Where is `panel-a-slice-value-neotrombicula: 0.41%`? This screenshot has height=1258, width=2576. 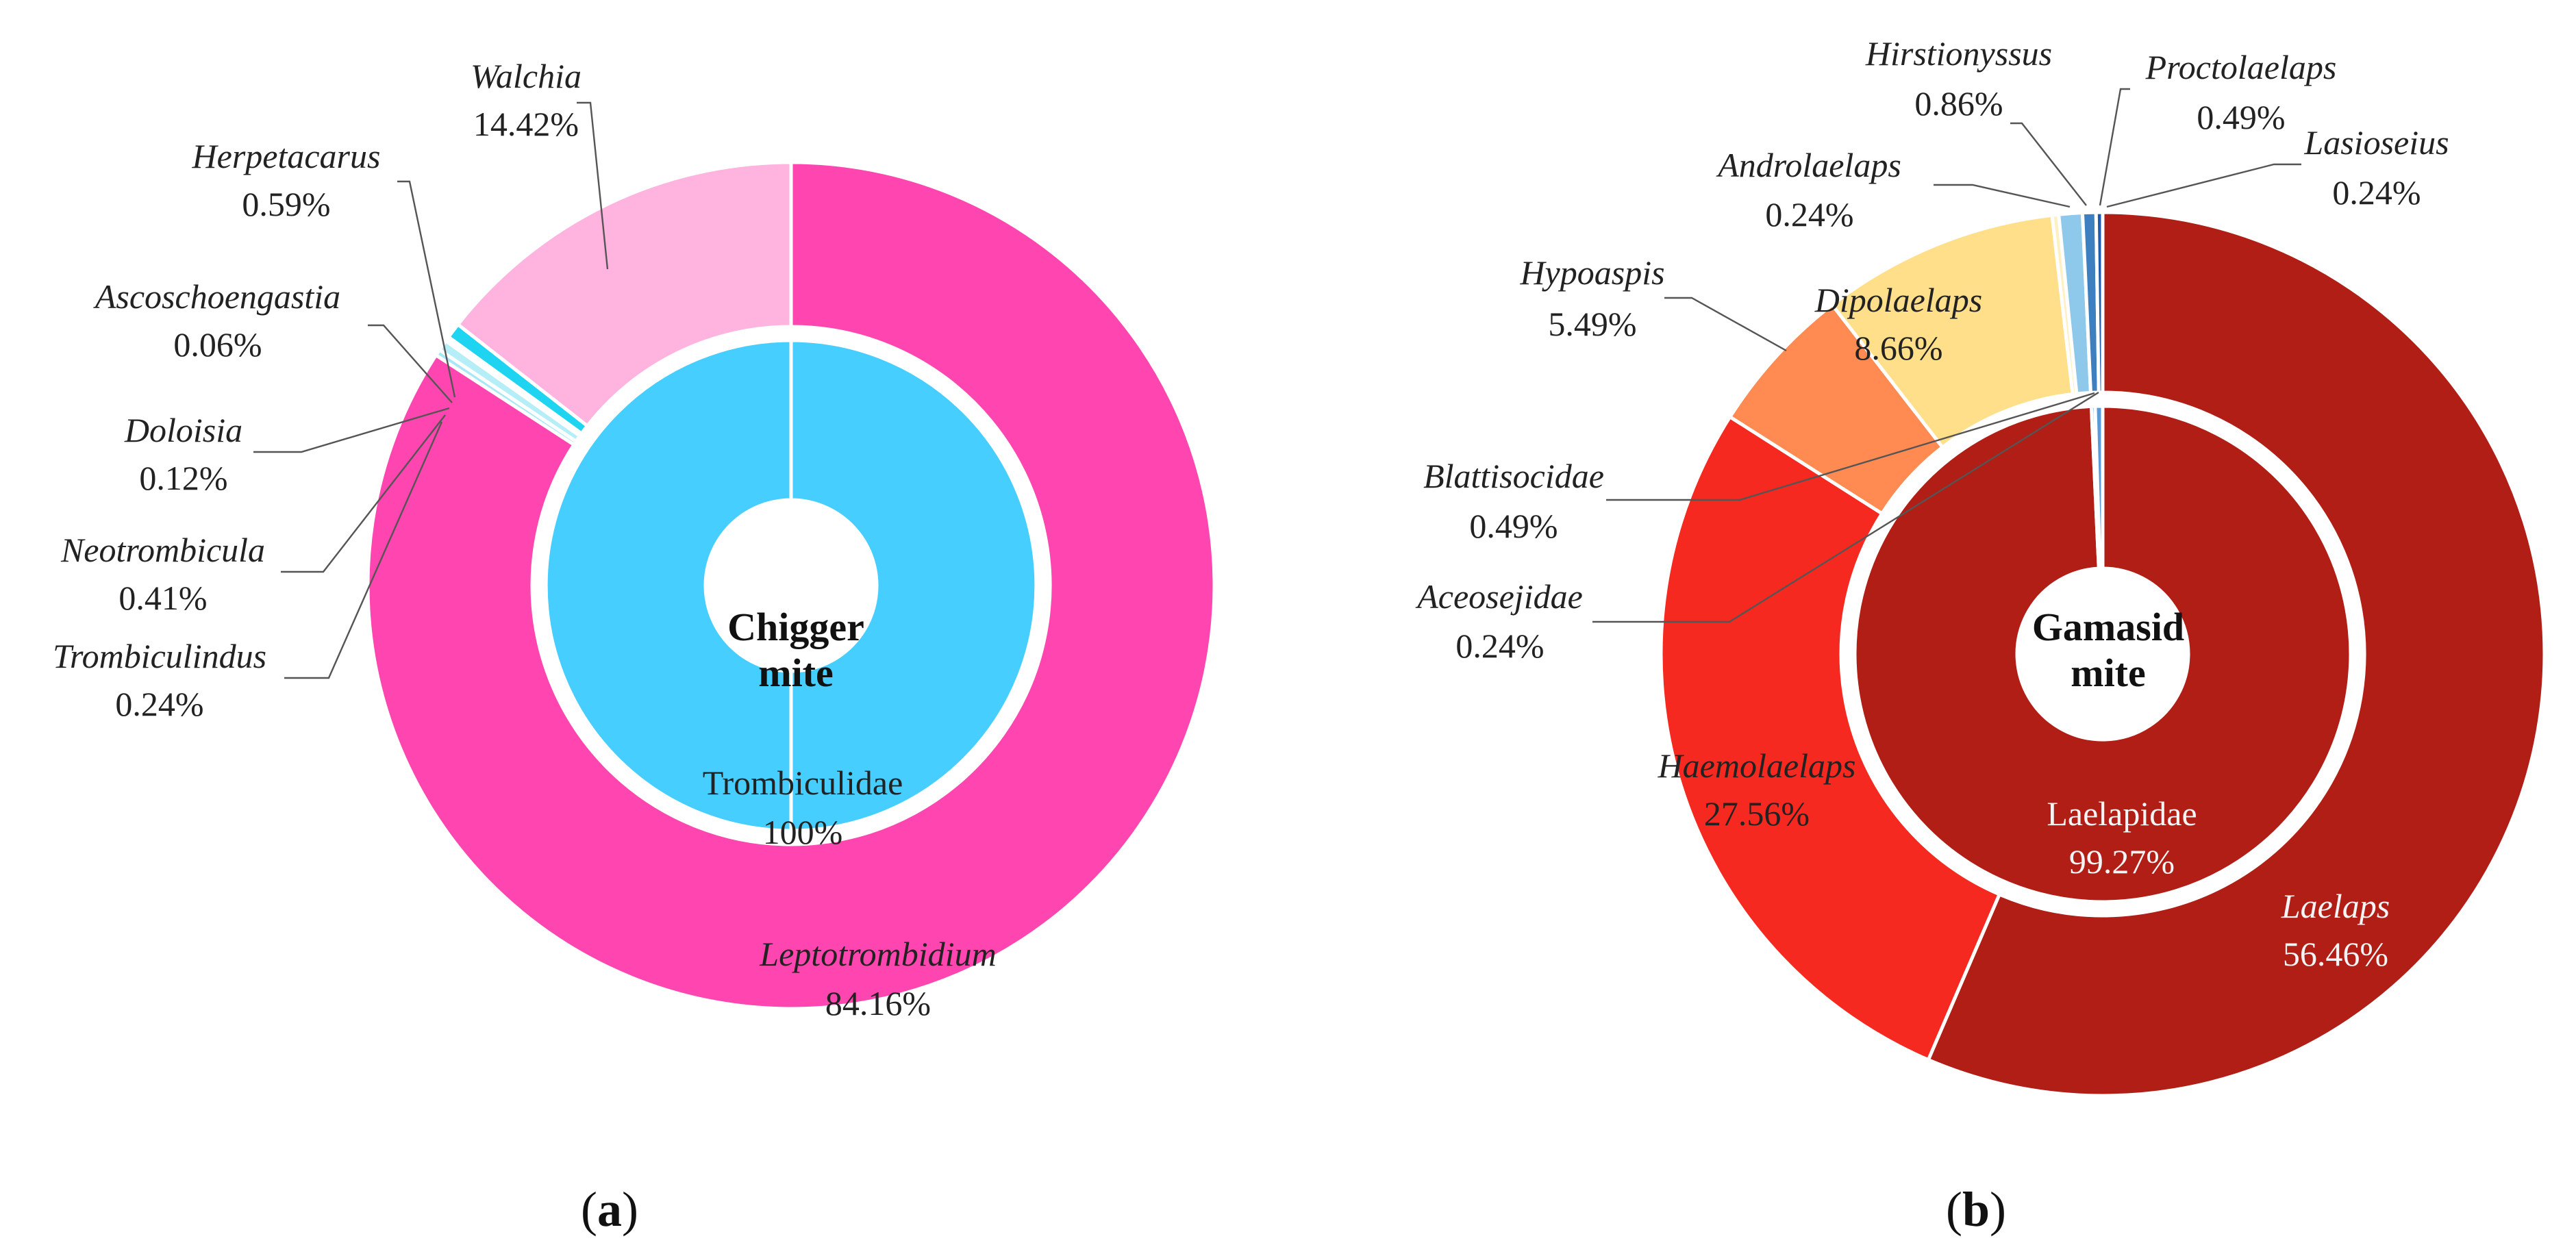
panel-a-slice-value-neotrombicula: 0.41% is located at coordinates (162, 598).